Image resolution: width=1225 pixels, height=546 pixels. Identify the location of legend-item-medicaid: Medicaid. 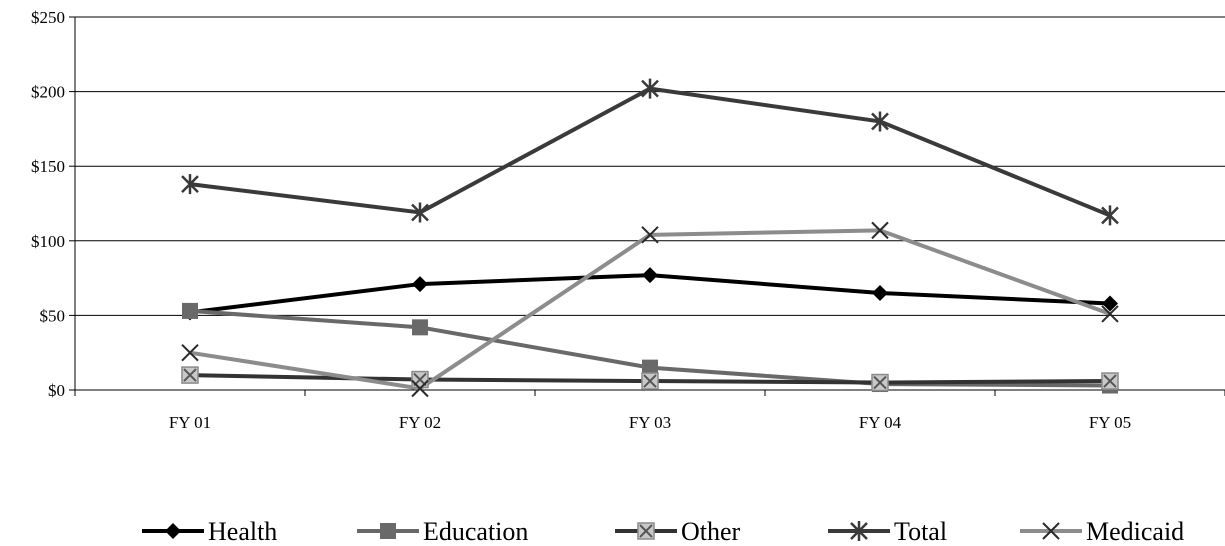
(1102, 531).